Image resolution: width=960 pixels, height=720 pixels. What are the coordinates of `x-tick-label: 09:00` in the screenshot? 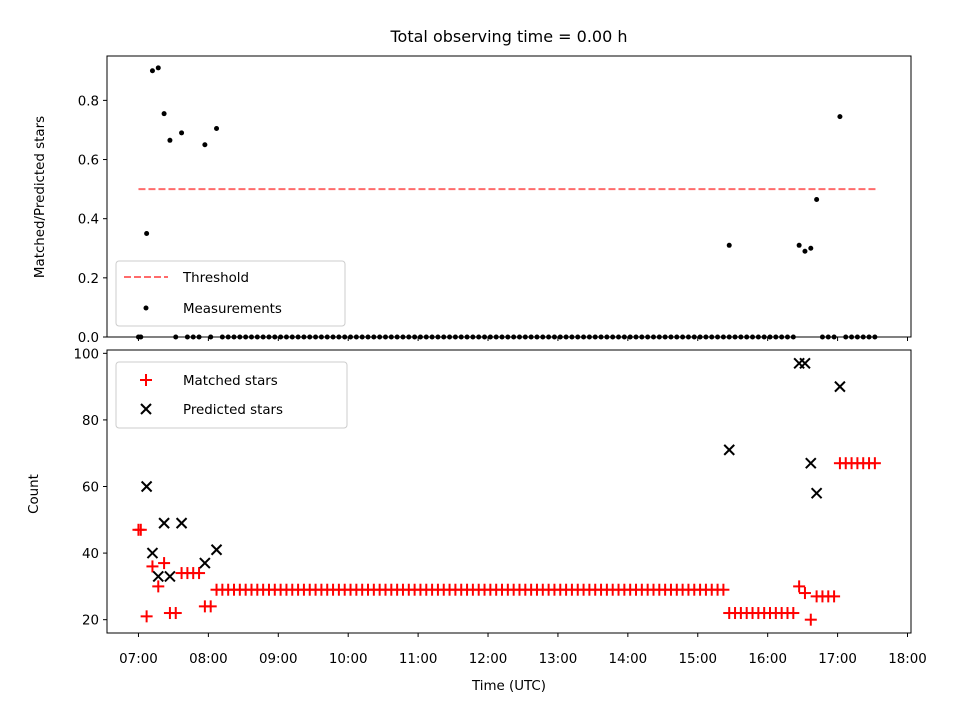 It's located at (278, 659).